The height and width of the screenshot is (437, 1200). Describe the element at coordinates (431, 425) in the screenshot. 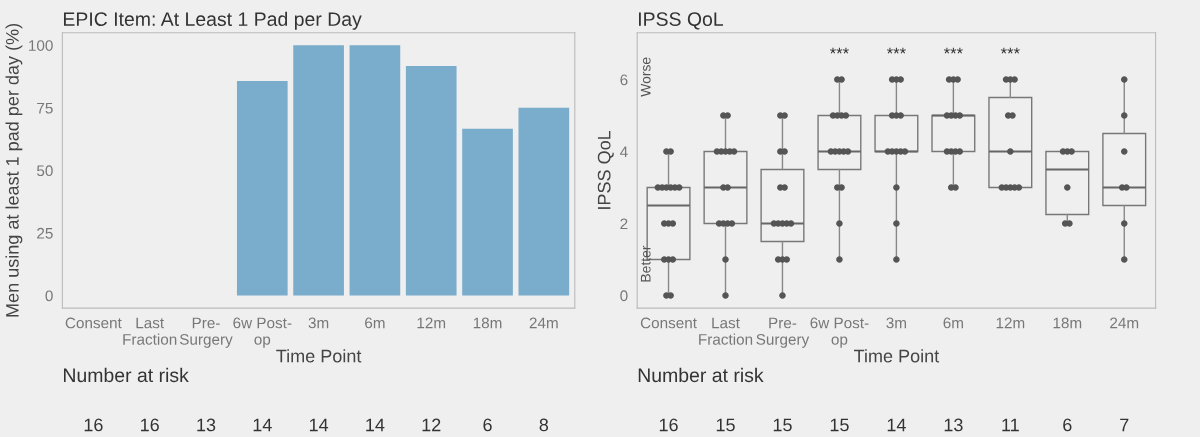

I see `text: 12` at that location.